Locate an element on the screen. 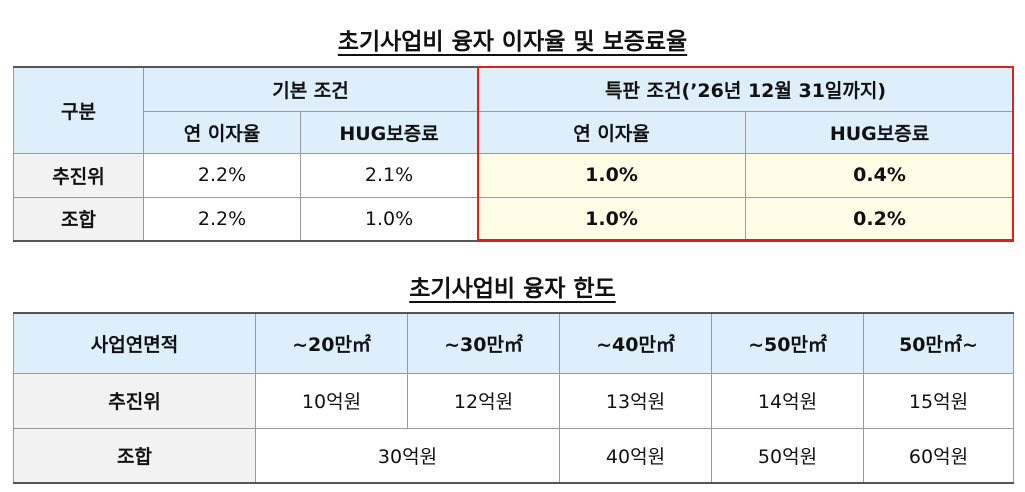  cell: 50억원 is located at coordinates (787, 455).